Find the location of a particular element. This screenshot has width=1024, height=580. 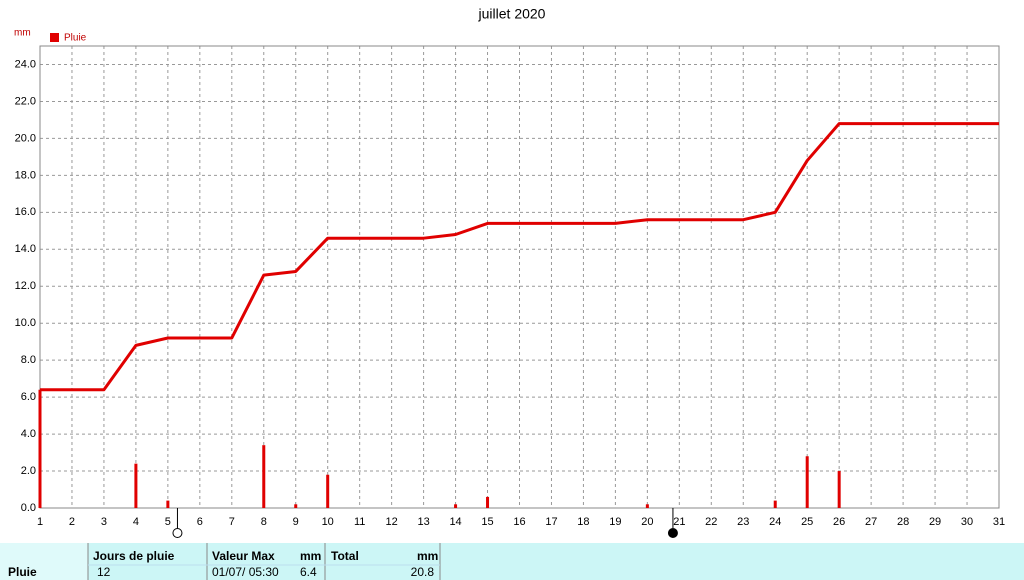

table-cell: 12 is located at coordinates (104, 572).